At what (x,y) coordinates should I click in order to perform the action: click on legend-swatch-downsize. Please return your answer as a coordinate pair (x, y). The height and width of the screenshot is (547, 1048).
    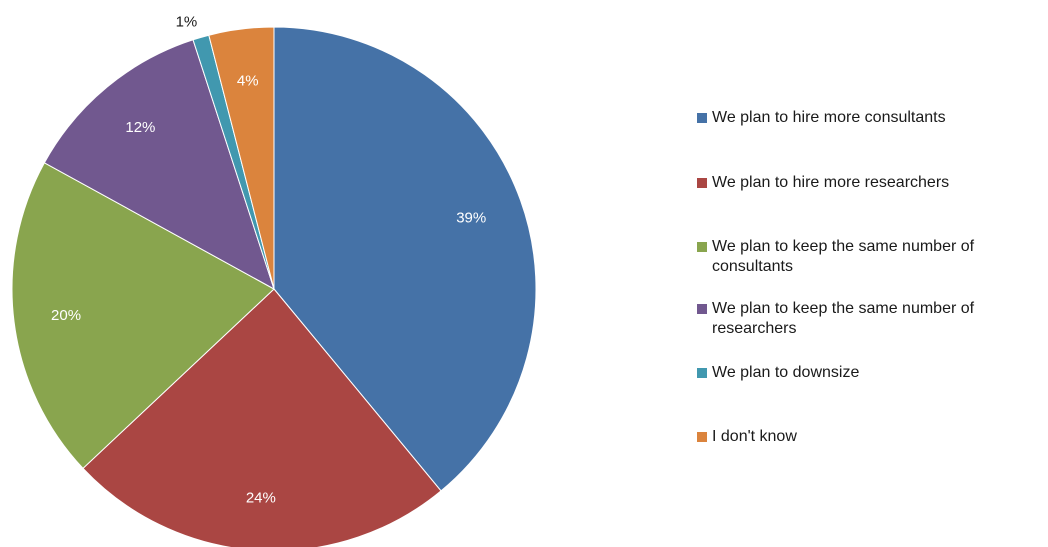
    Looking at the image, I should click on (702, 373).